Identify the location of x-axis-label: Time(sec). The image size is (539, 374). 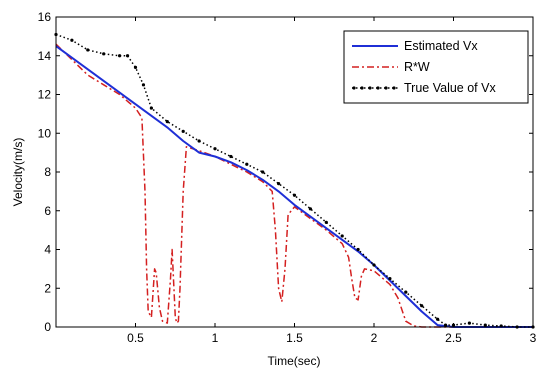
(294, 361).